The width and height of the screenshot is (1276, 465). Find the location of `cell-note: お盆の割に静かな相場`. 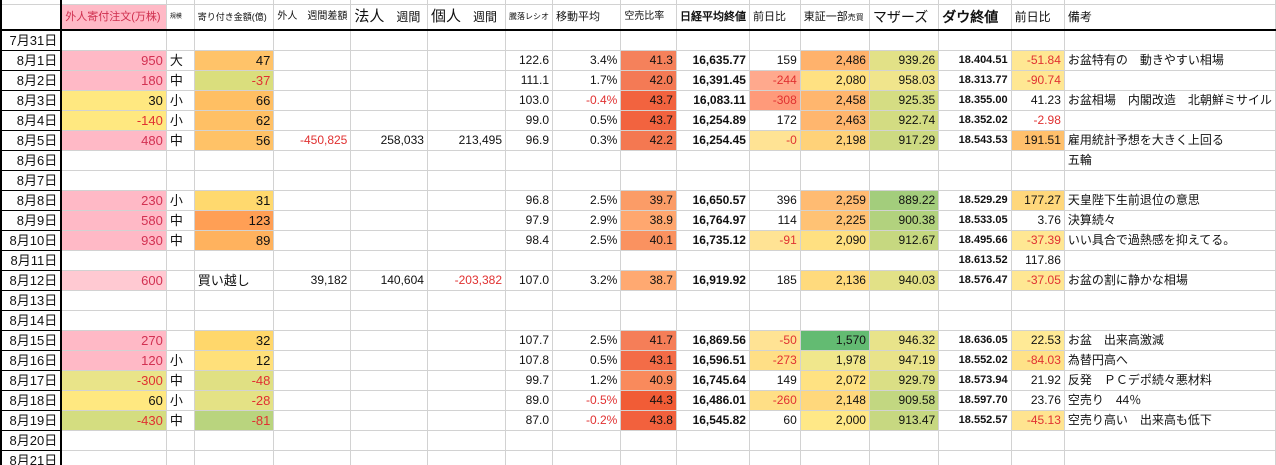

cell-note: お盆の割に静かな相場 is located at coordinates (1170, 280).